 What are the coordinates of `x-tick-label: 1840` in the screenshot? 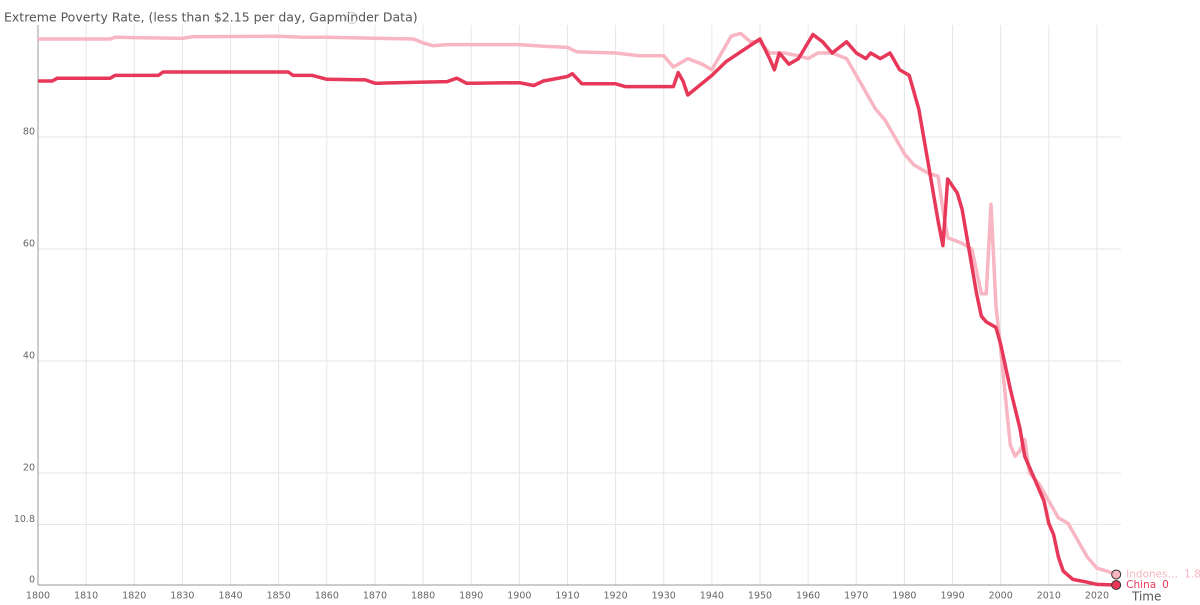 It's located at (230, 596).